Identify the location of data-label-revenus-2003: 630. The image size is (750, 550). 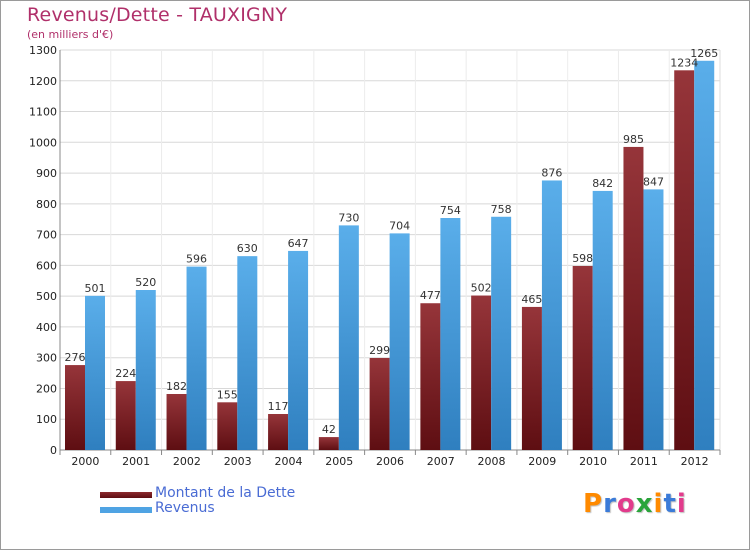
(247, 248).